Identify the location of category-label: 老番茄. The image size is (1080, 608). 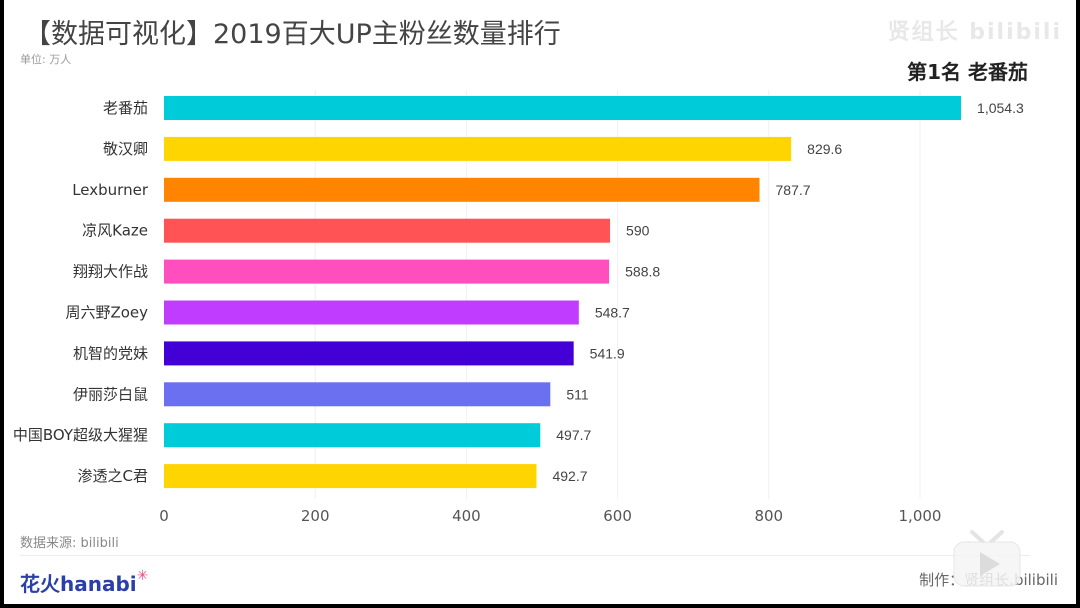
(125, 108).